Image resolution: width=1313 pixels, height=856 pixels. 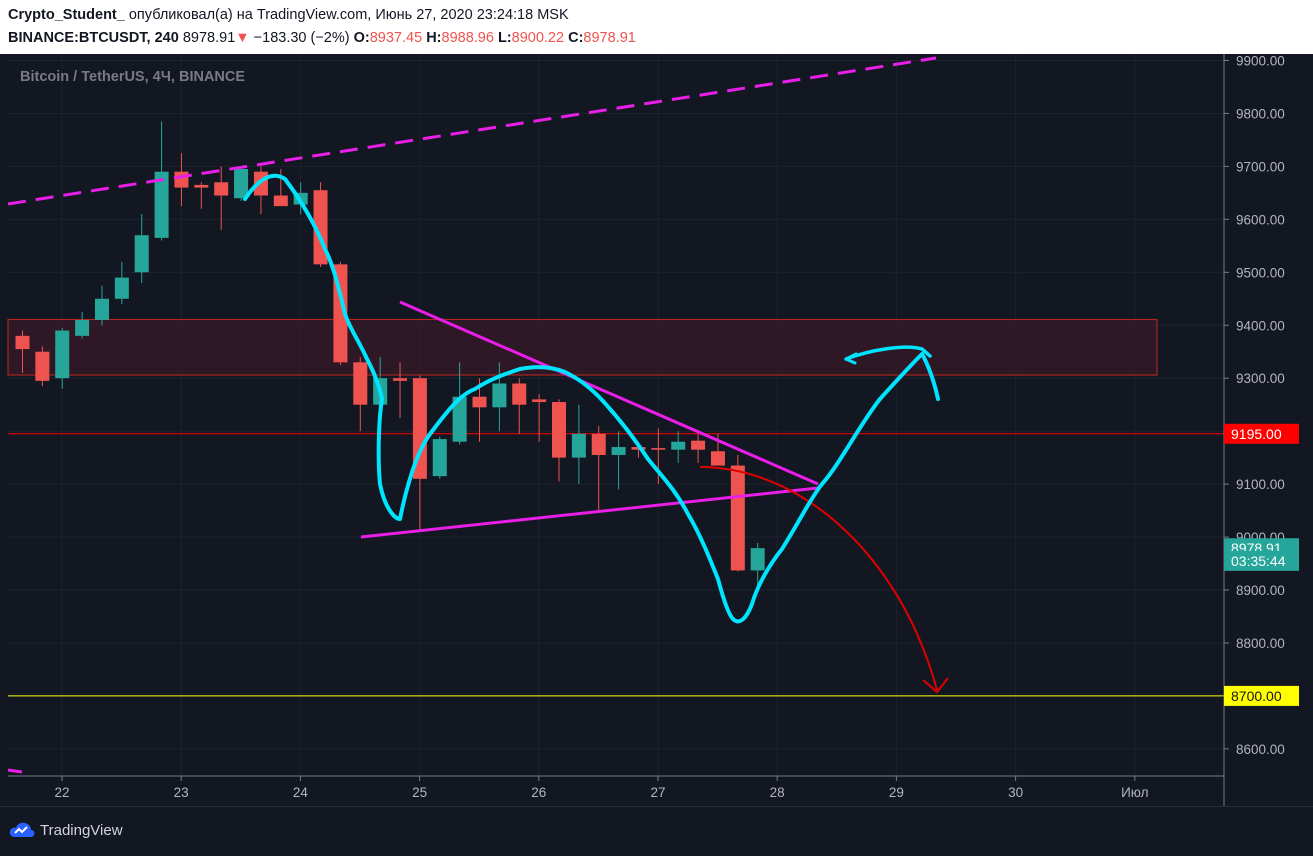 What do you see at coordinates (896, 792) in the screenshot?
I see `x-tick-label: 29` at bounding box center [896, 792].